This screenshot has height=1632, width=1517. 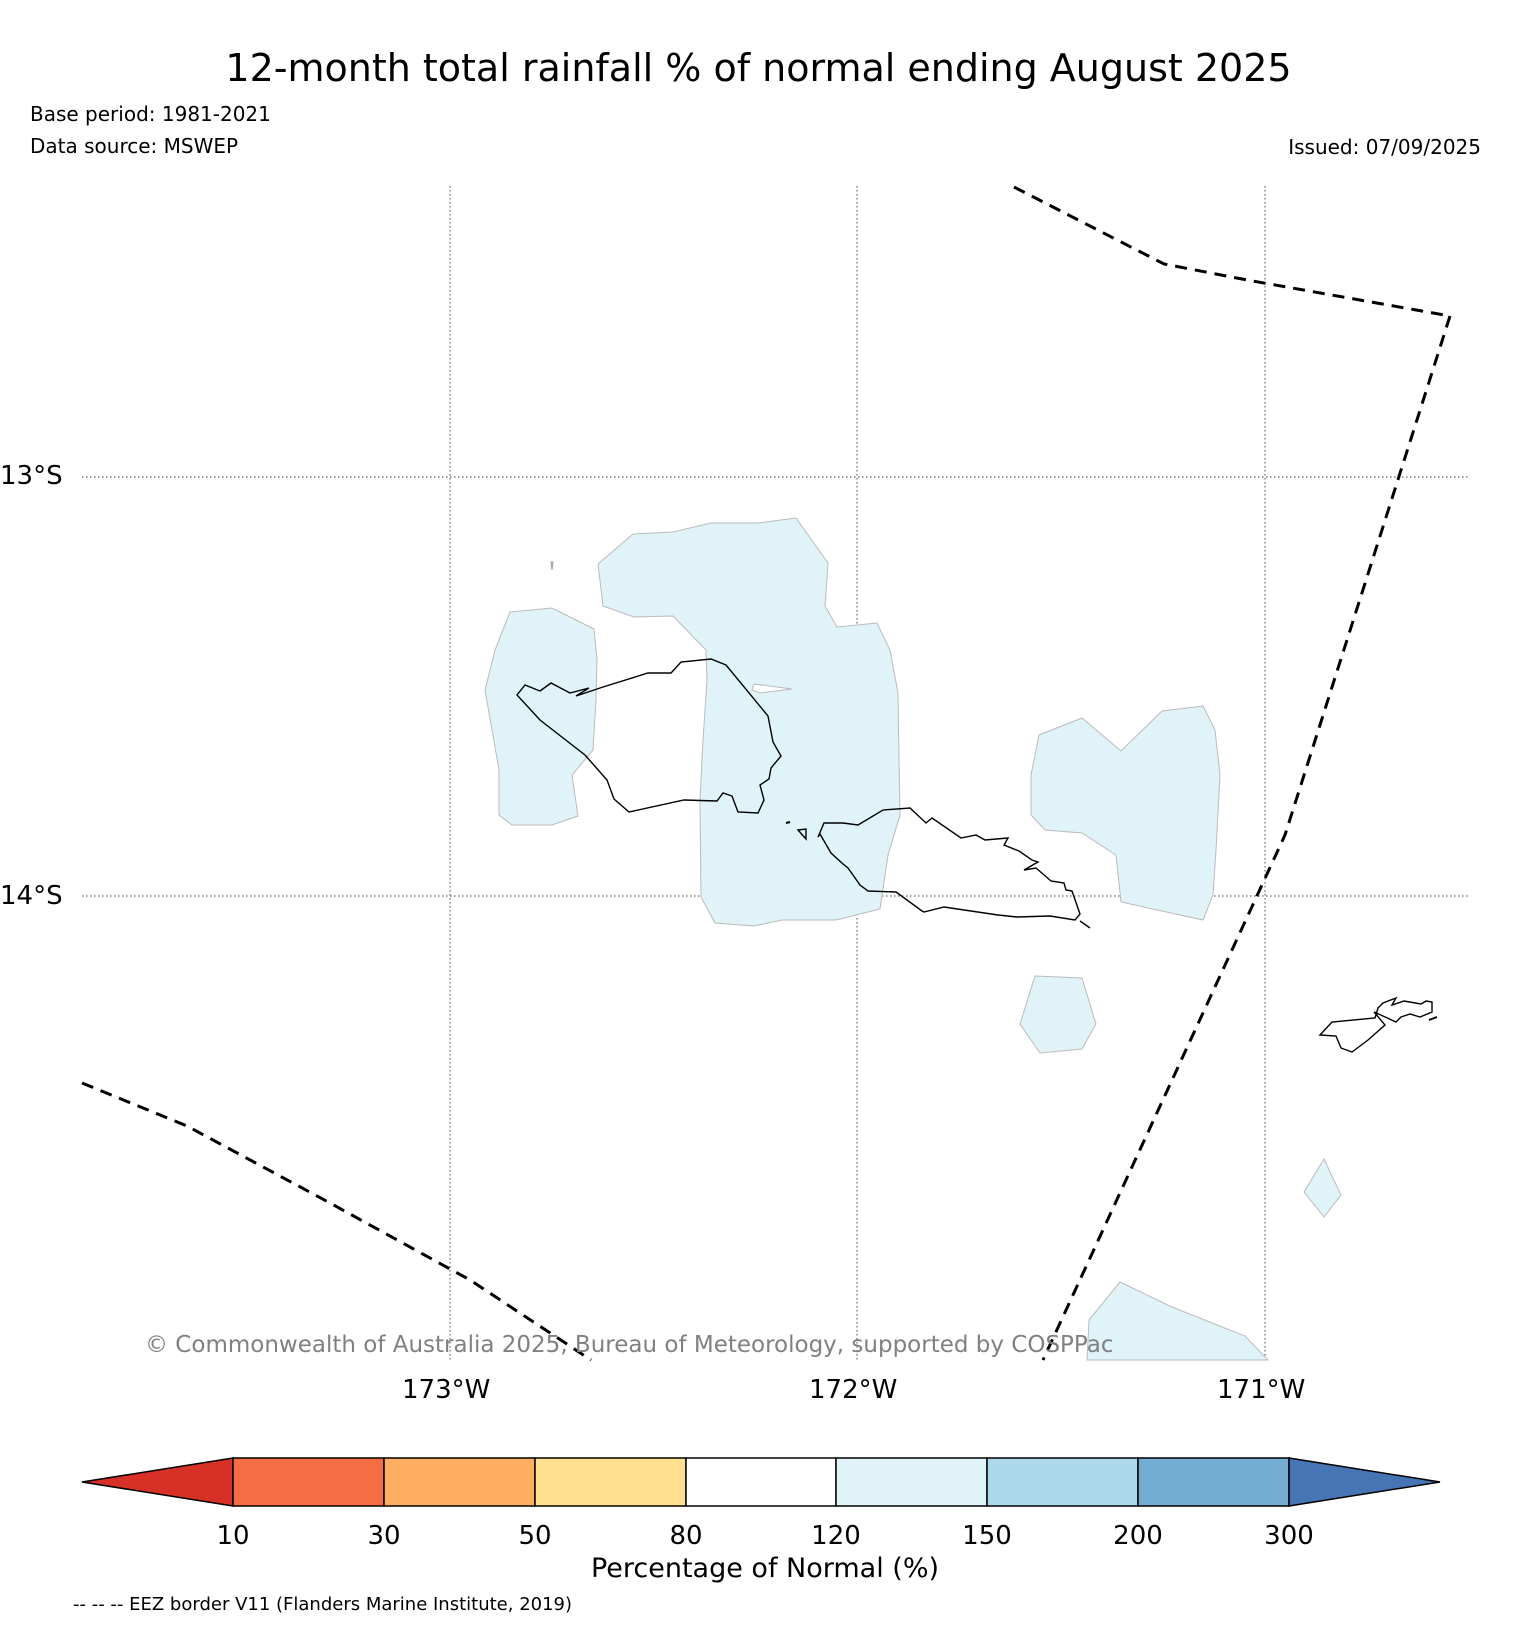 What do you see at coordinates (836, 1536) in the screenshot?
I see `colorbar-tick: 120` at bounding box center [836, 1536].